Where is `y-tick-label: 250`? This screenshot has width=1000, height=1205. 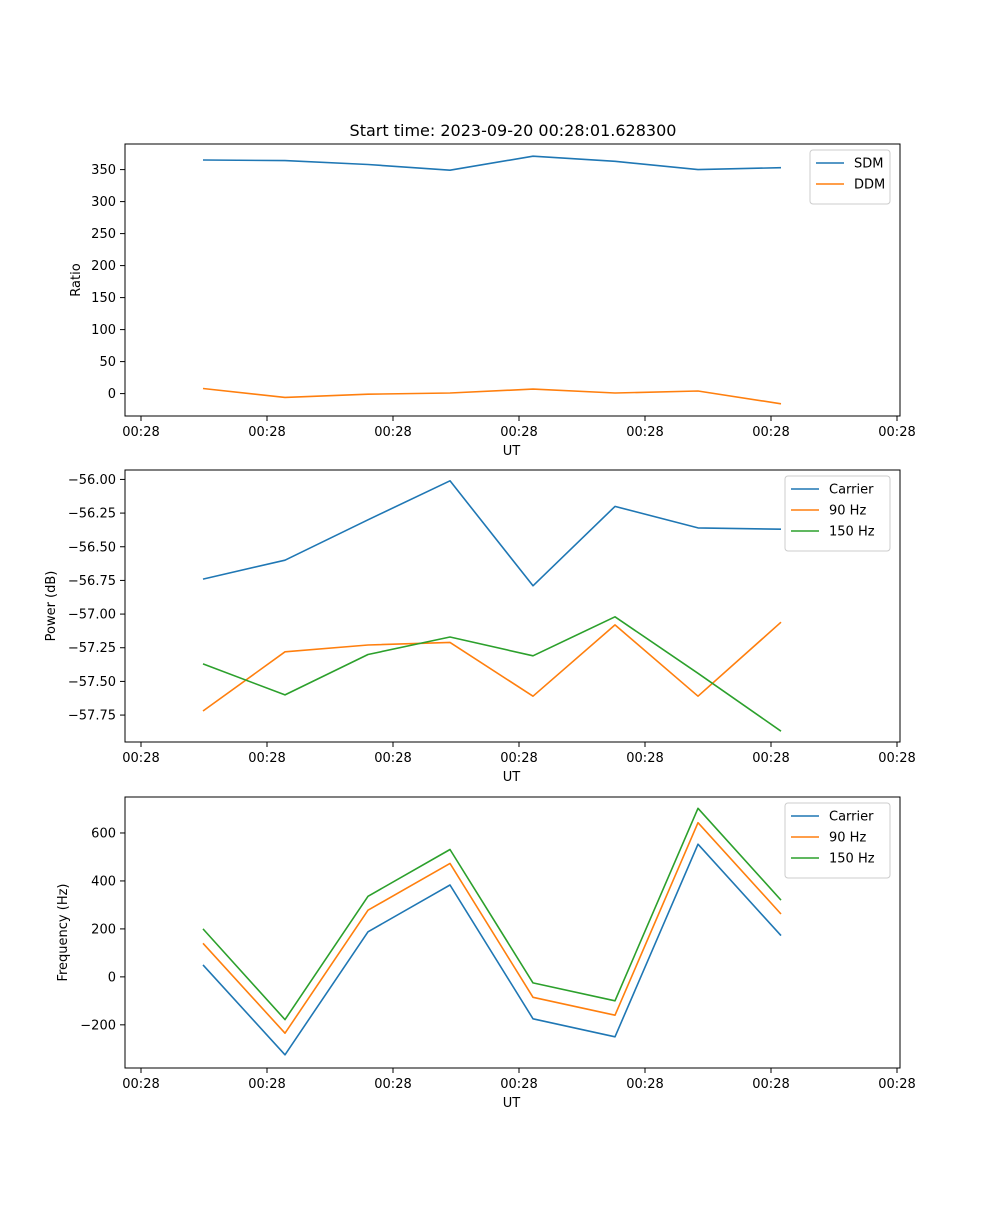
y-tick-label: 250 is located at coordinates (103, 234).